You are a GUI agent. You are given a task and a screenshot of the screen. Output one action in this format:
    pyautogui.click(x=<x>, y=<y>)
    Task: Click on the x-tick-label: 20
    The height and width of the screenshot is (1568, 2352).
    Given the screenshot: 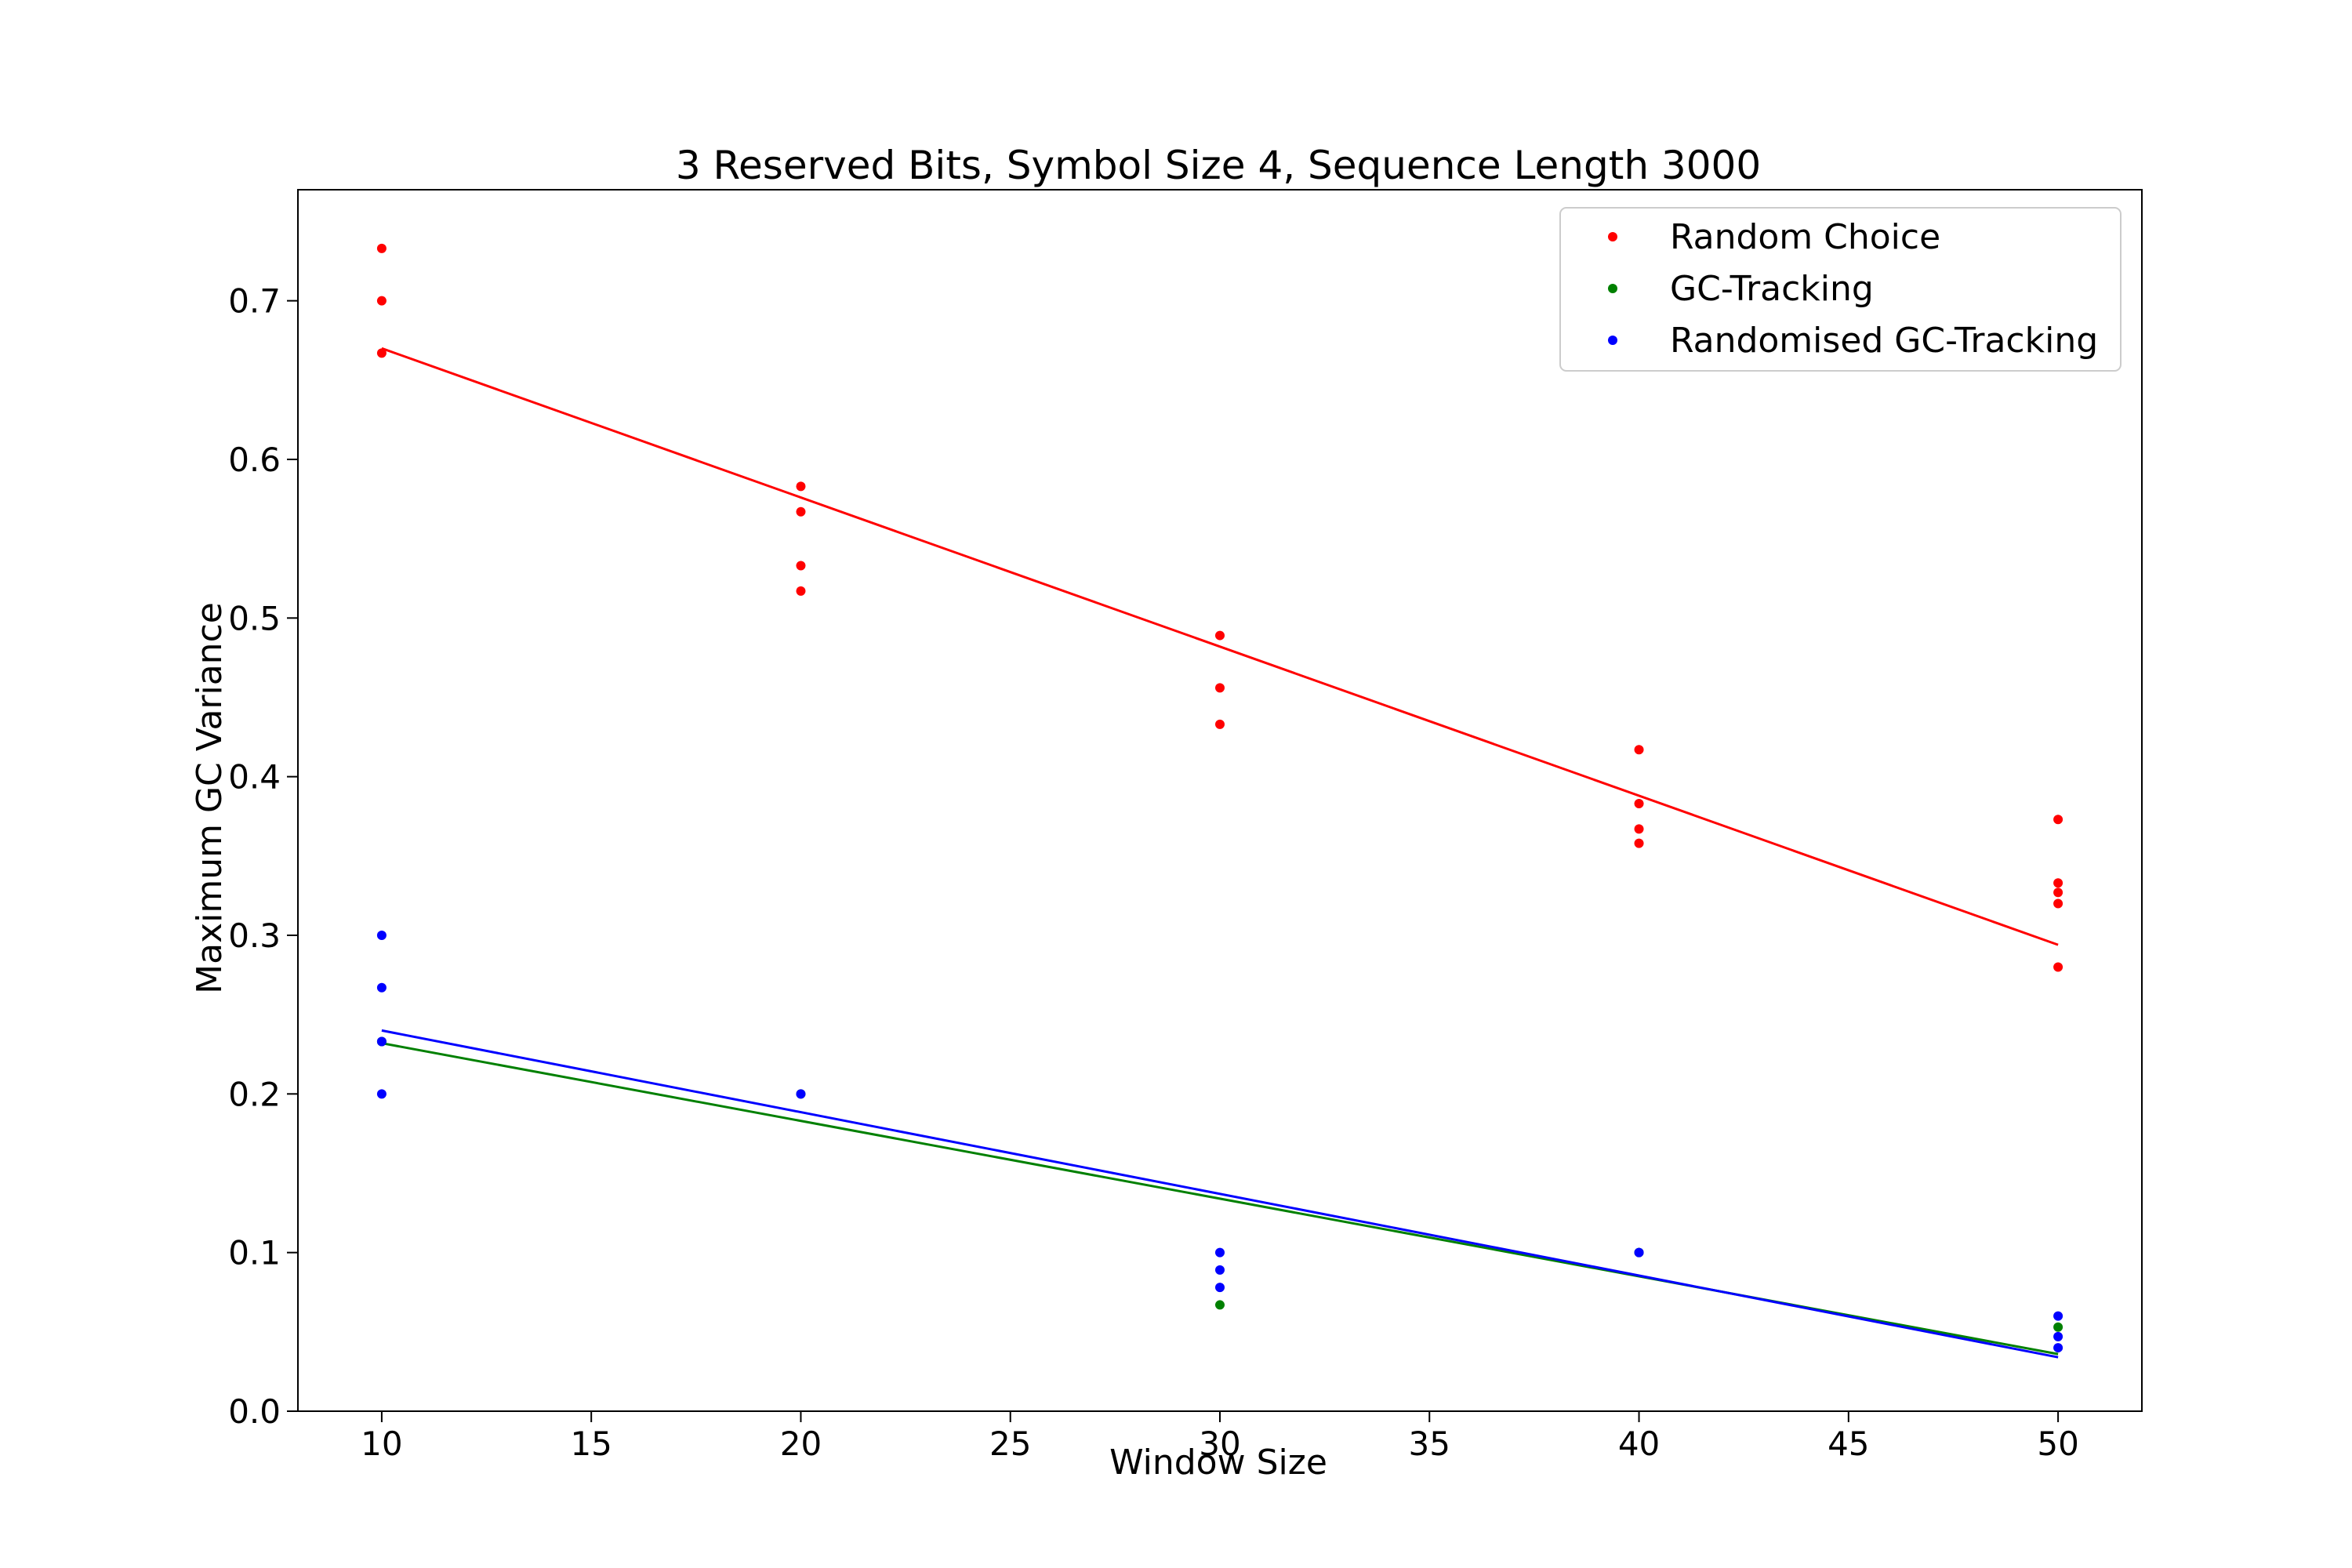 What is the action you would take?
    pyautogui.click(x=801, y=1444)
    